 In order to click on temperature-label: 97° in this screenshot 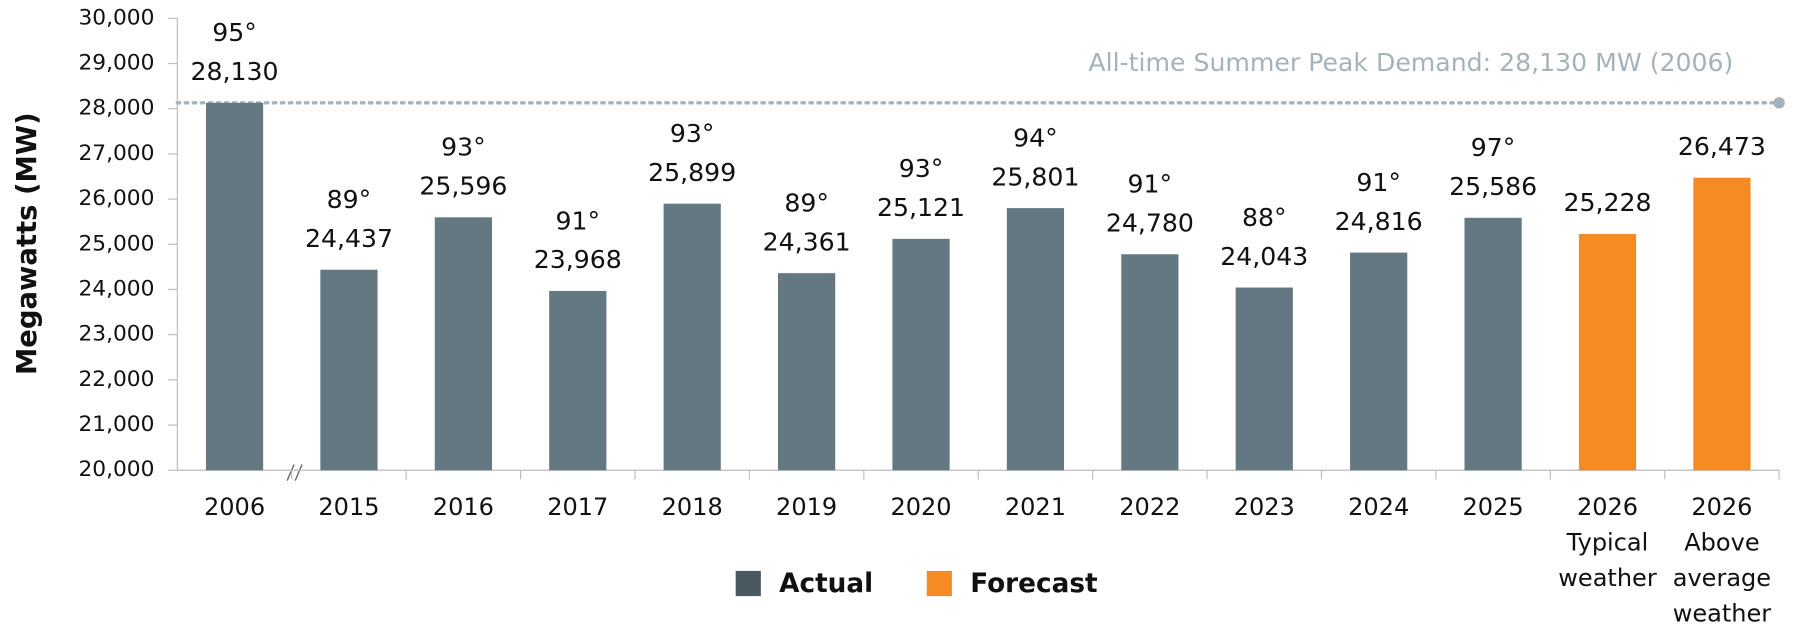, I will do `click(1493, 147)`.